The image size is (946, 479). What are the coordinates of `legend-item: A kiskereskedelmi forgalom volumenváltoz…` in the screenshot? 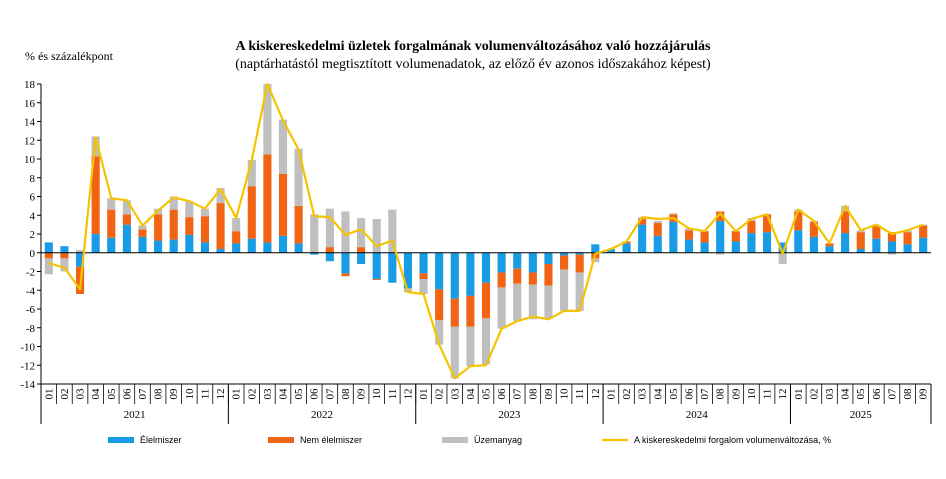 It's located at (716, 440).